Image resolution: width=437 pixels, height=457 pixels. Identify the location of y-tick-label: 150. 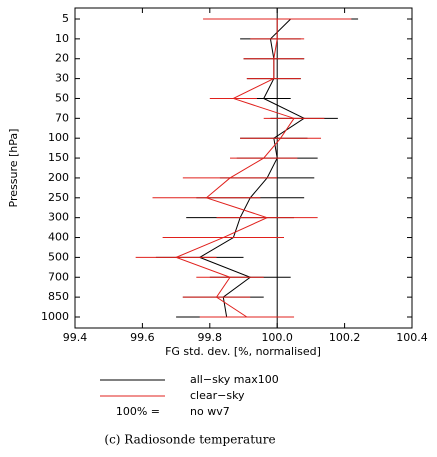
(58, 157).